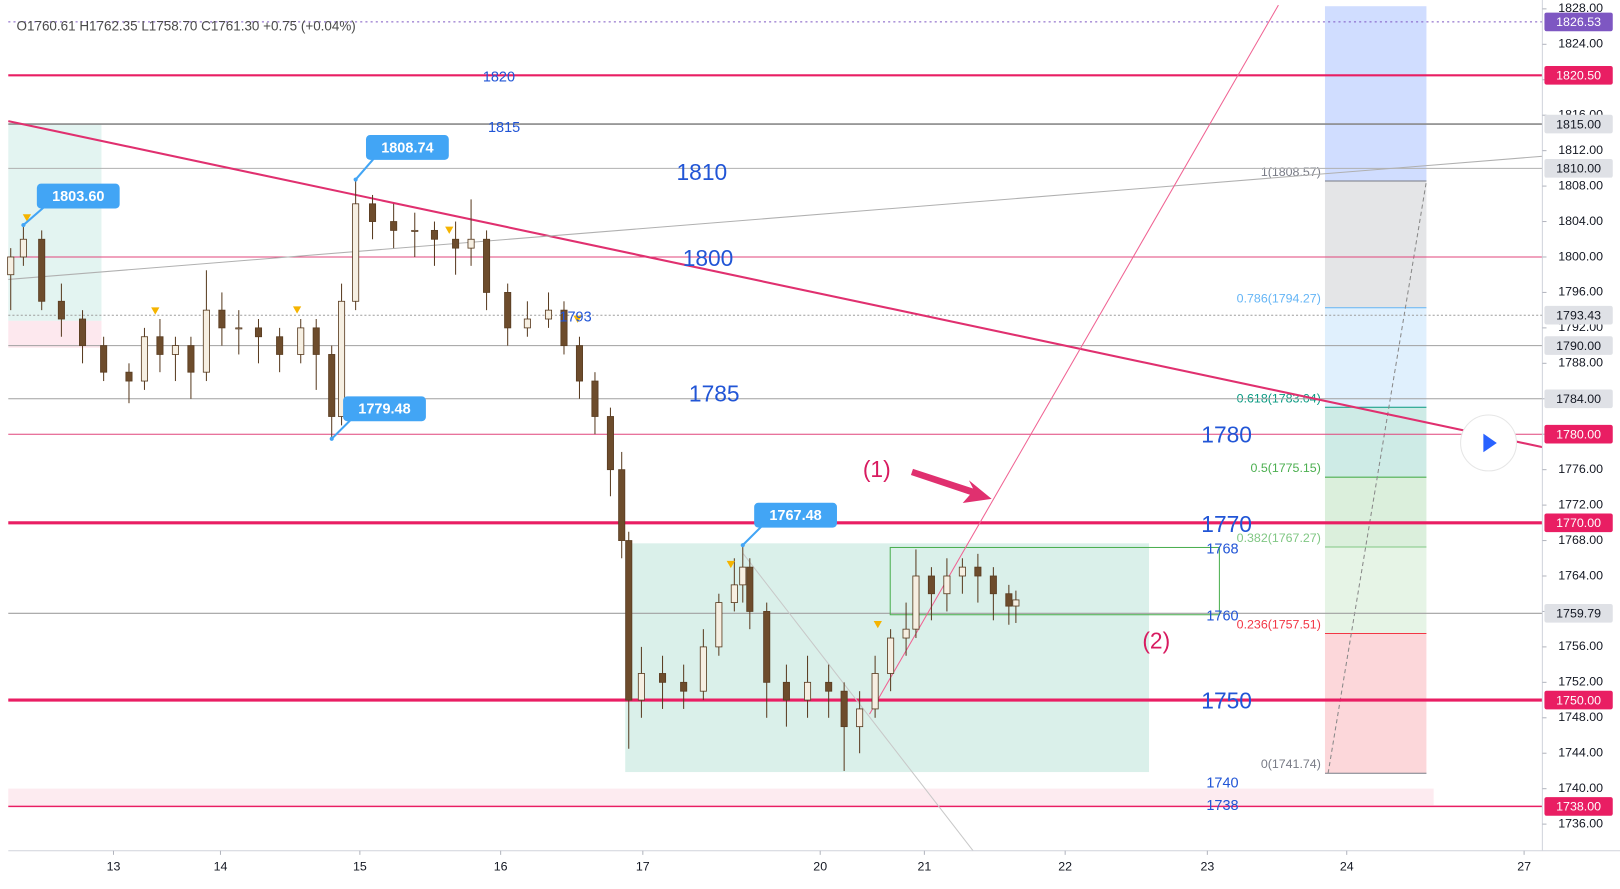 The height and width of the screenshot is (889, 1620). What do you see at coordinates (1222, 549) in the screenshot?
I see `annotation: 1768` at bounding box center [1222, 549].